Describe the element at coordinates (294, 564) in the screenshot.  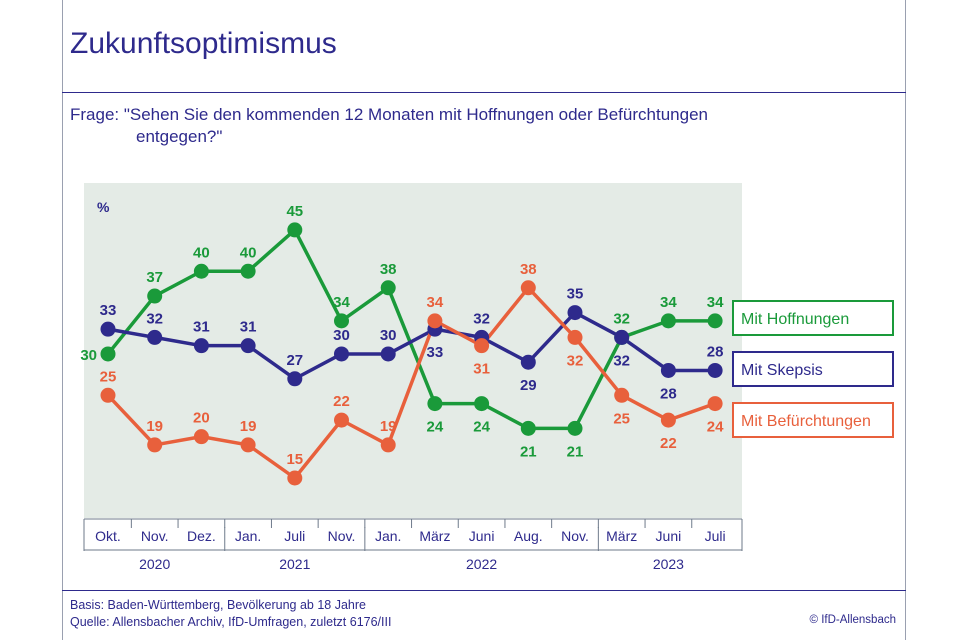
I see `year-label: 2021` at that location.